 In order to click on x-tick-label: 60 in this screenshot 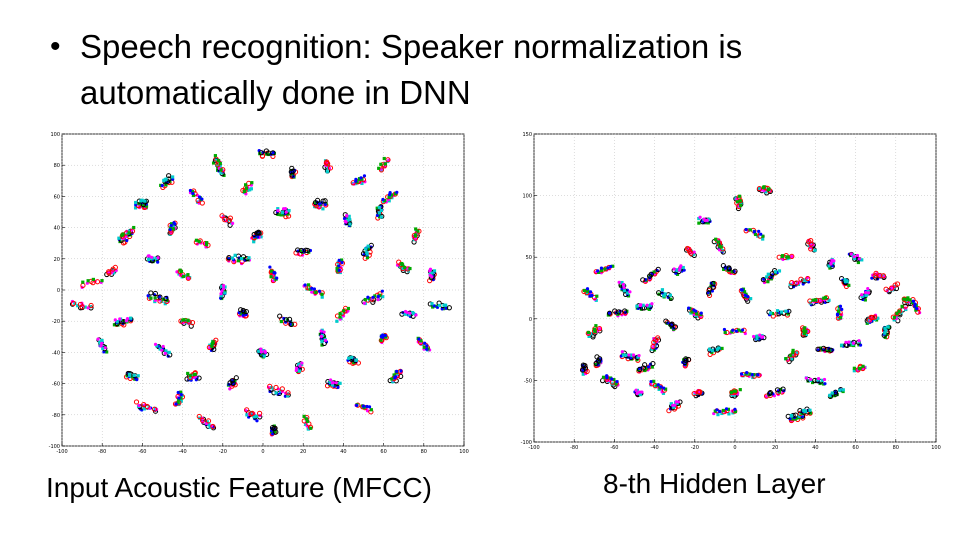, I will do `click(855, 448)`.